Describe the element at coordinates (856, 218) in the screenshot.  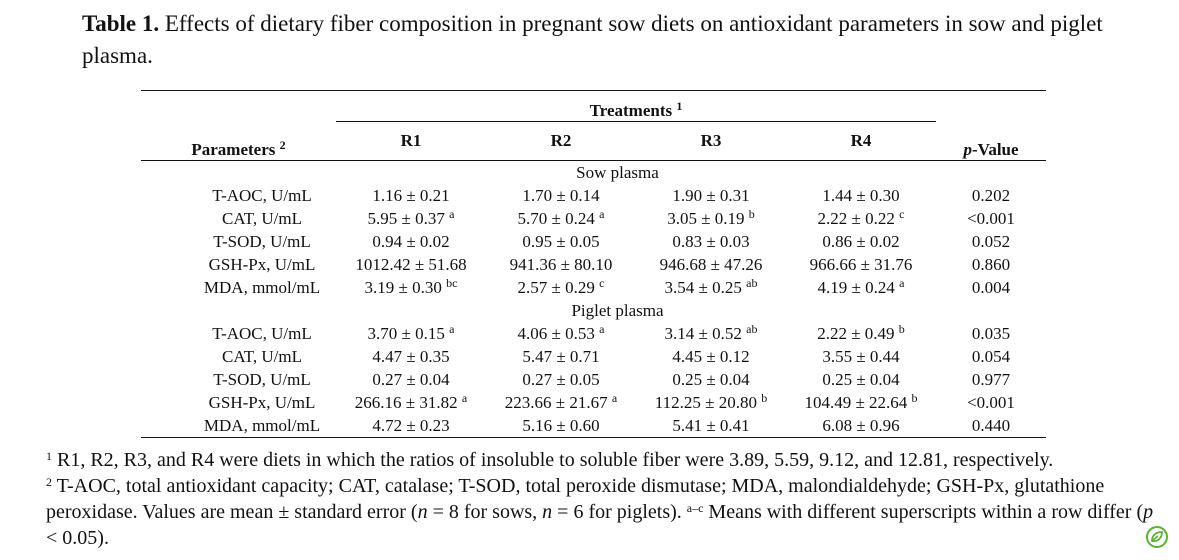
I see `mean-se-value: 2.22 ± 0.22` at that location.